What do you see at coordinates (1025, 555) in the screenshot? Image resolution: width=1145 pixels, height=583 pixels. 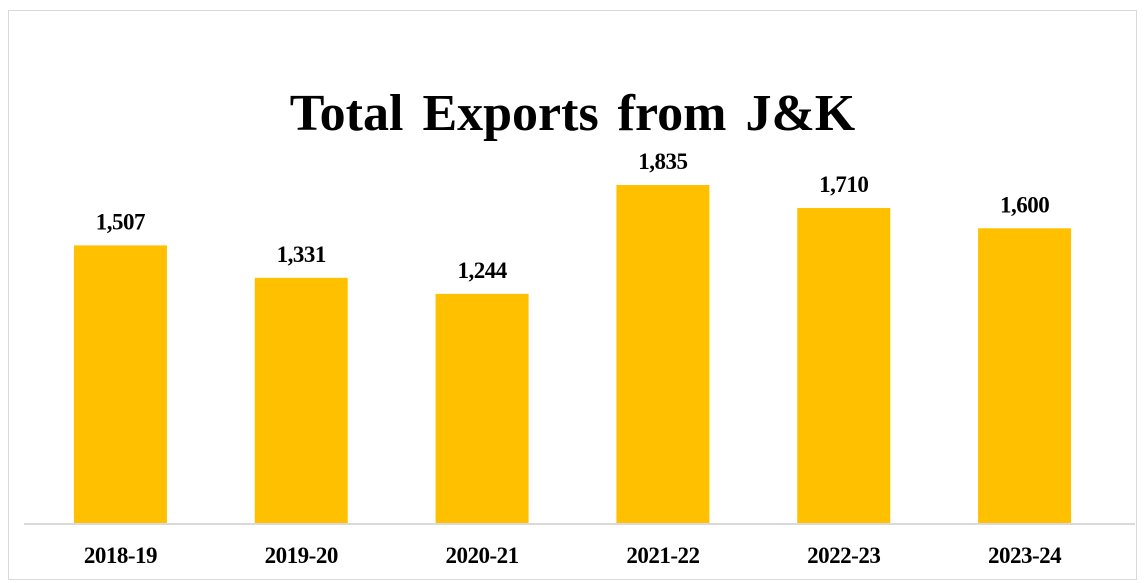 I see `x-tick-label-2023-24: 2023-24` at bounding box center [1025, 555].